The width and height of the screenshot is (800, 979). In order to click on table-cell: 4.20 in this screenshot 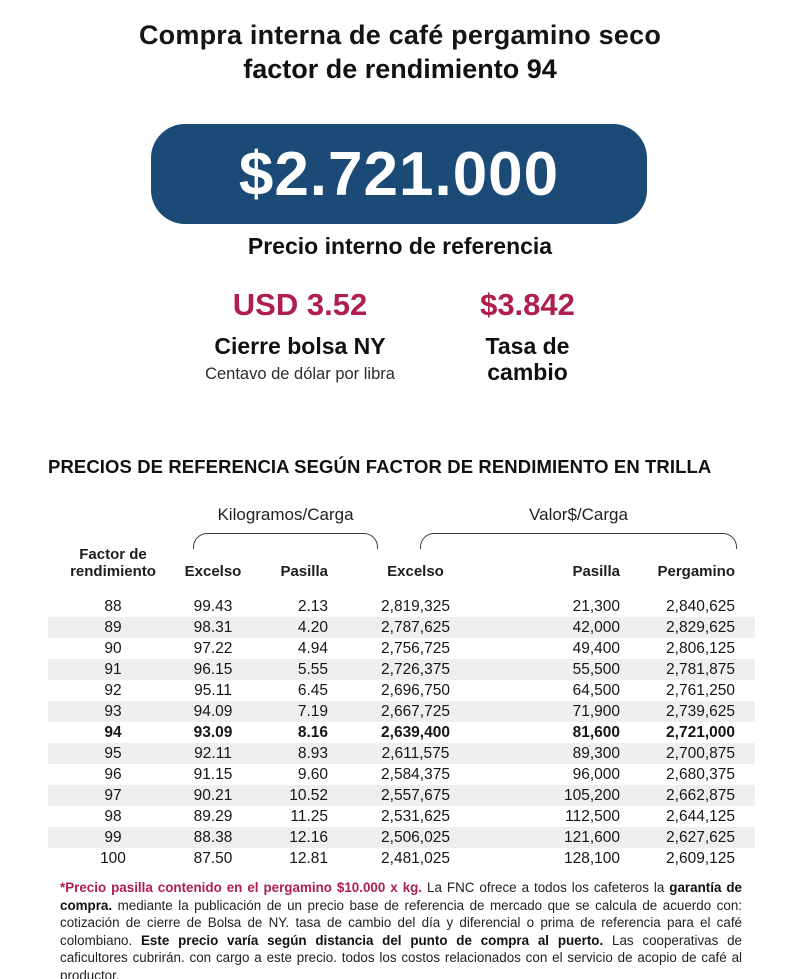, I will do `click(312, 627)`.